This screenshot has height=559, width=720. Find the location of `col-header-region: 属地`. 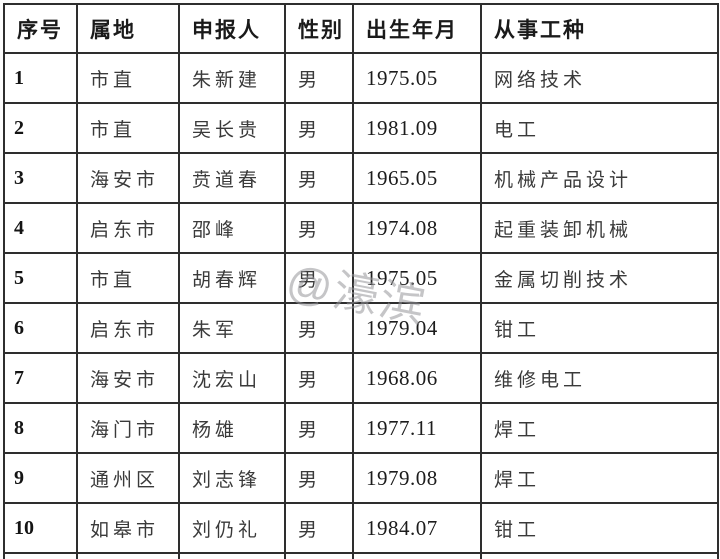

col-header-region: 属地 is located at coordinates (128, 28).